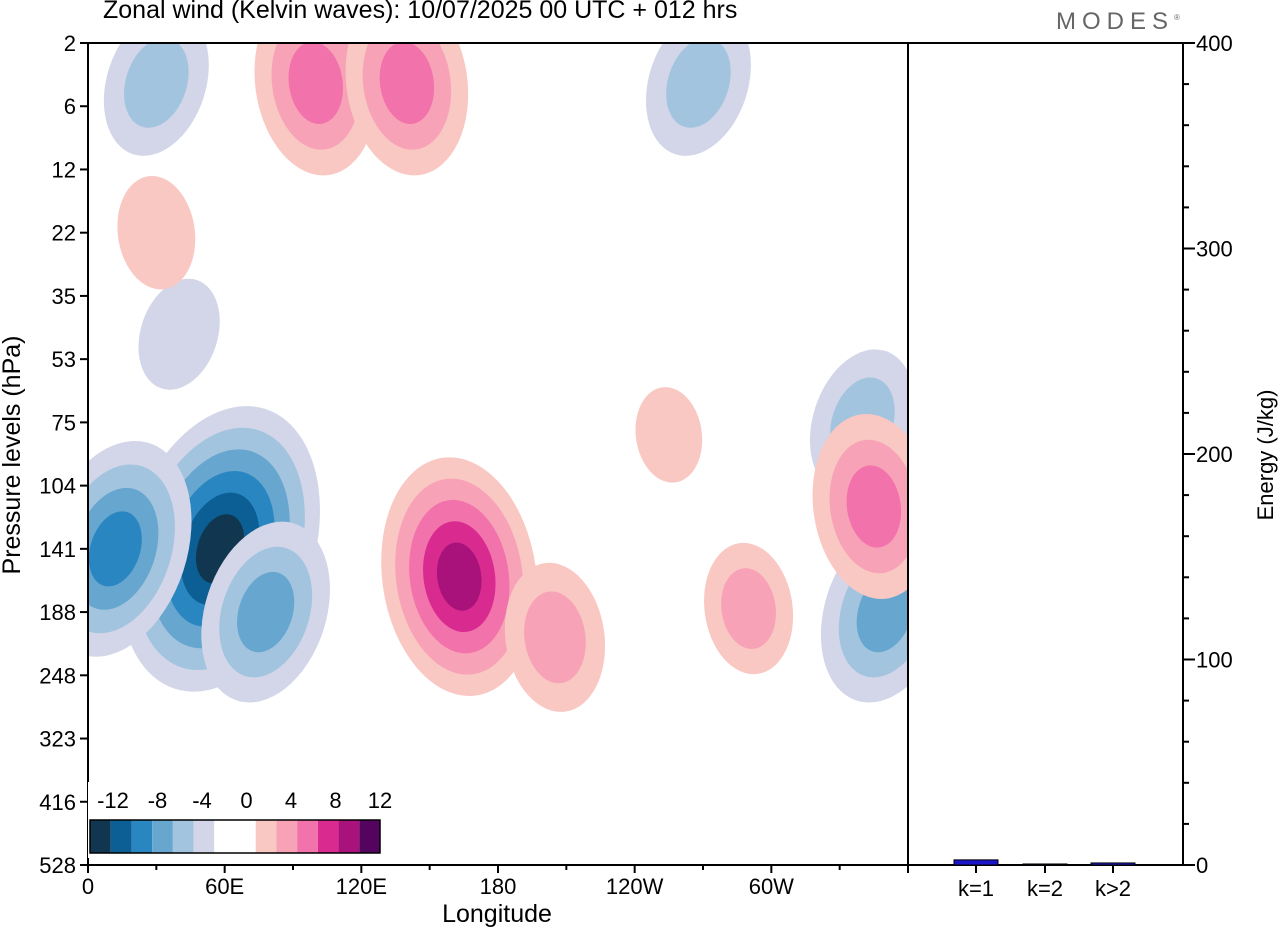 The height and width of the screenshot is (930, 1280). What do you see at coordinates (497, 914) in the screenshot?
I see `x-axis-label: Longitude` at bounding box center [497, 914].